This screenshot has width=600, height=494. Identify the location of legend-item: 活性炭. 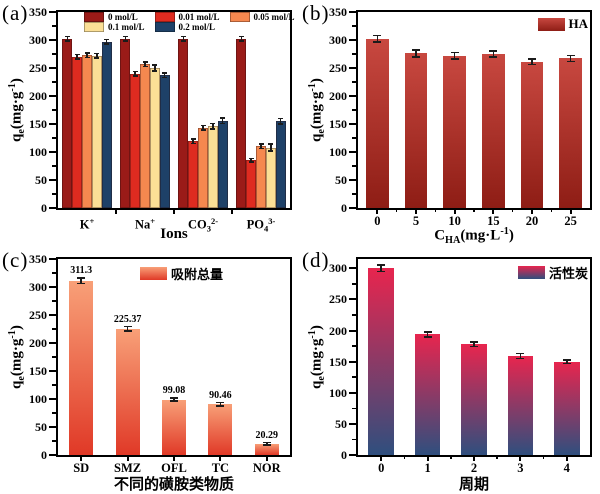
(552, 272).